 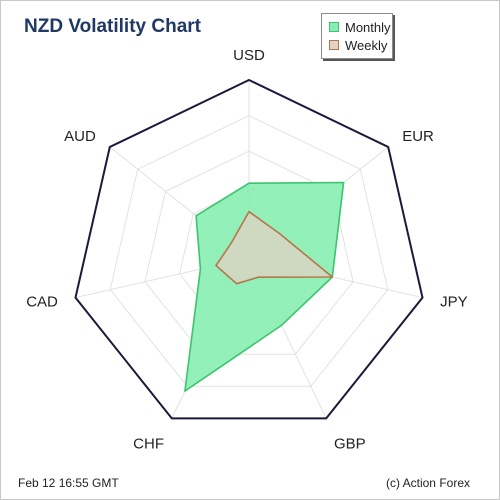 What do you see at coordinates (357, 36) in the screenshot?
I see `chart-legend: Monthly Weekly` at bounding box center [357, 36].